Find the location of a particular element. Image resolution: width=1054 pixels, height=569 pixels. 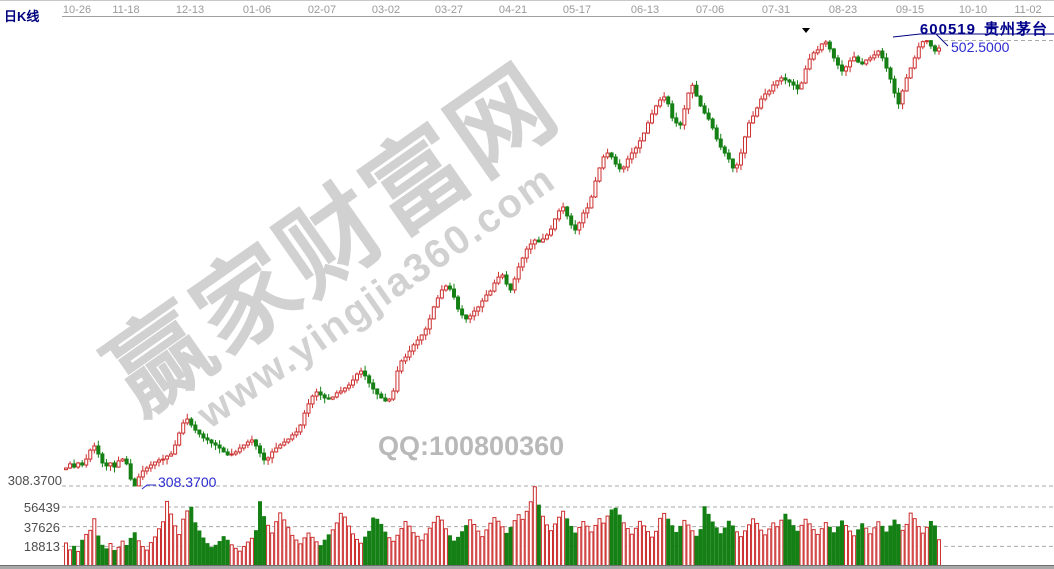

stock-code: 600519 is located at coordinates (947, 29).